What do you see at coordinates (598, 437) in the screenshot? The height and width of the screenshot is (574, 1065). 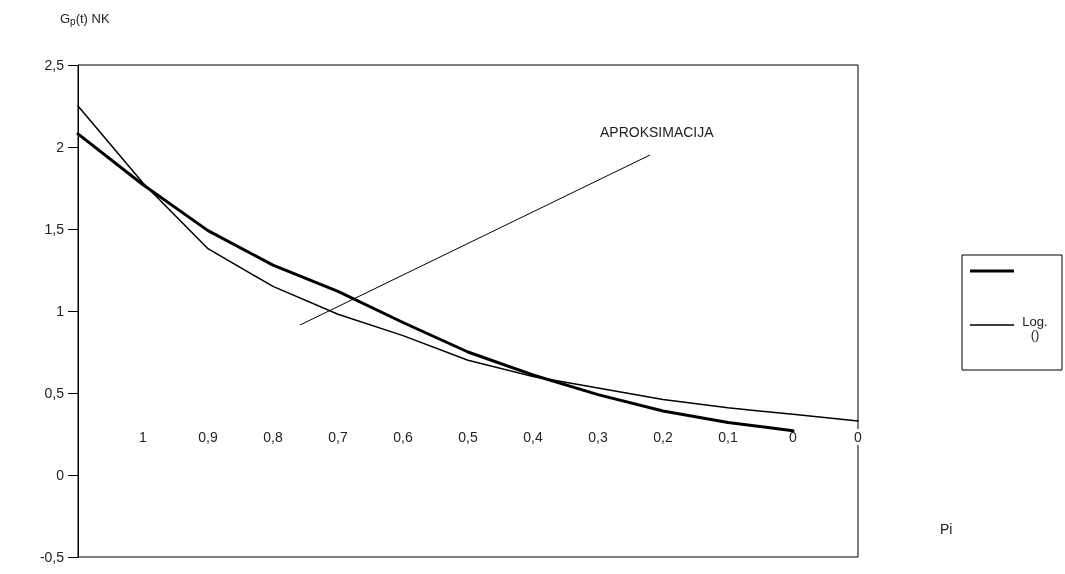 I see `x-tick-label: 0,3` at bounding box center [598, 437].